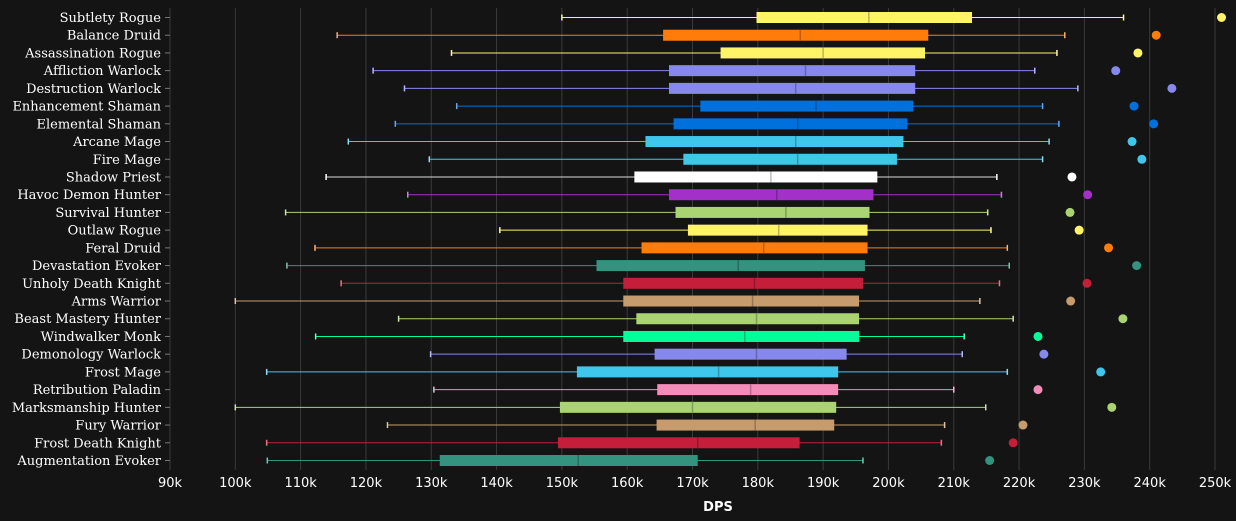 The image size is (1236, 521). I want to click on box-retribution-paladin, so click(738, 390).